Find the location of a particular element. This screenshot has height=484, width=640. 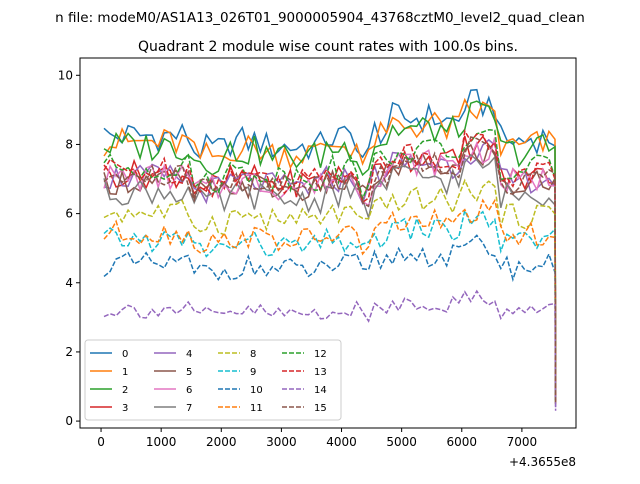

legend-label: 10 is located at coordinates (256, 390).